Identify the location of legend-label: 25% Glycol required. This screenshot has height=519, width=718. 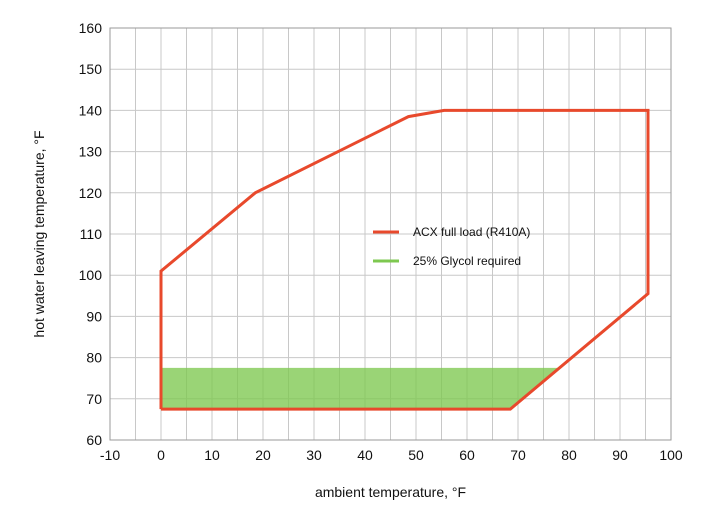
(467, 261).